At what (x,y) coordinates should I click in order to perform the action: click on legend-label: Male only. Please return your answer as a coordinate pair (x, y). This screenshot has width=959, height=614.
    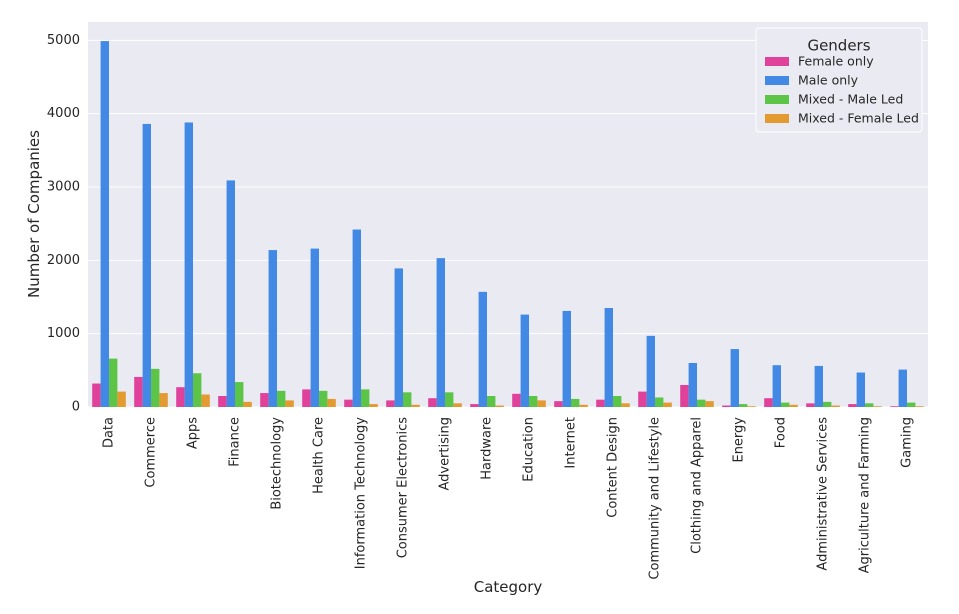
    Looking at the image, I should click on (828, 80).